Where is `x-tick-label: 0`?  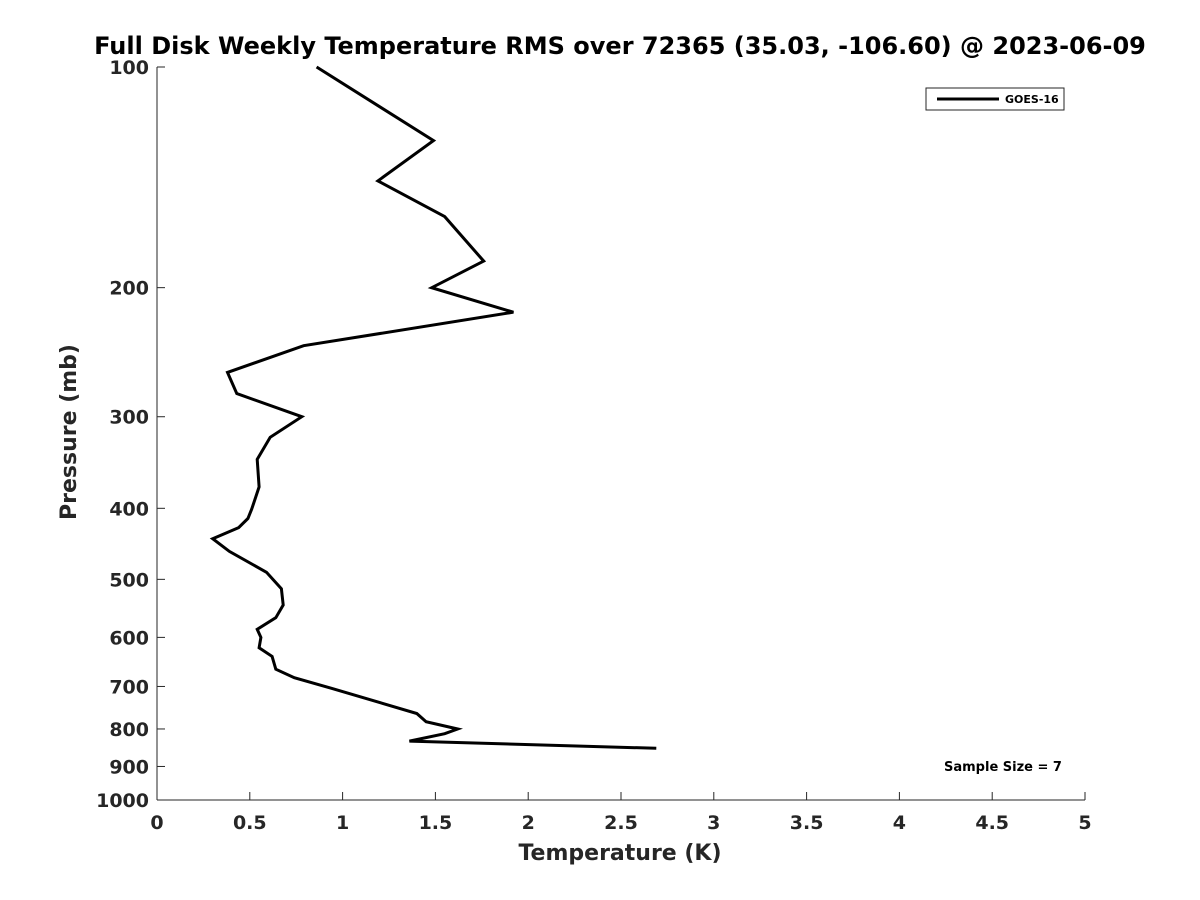 x-tick-label: 0 is located at coordinates (156, 823).